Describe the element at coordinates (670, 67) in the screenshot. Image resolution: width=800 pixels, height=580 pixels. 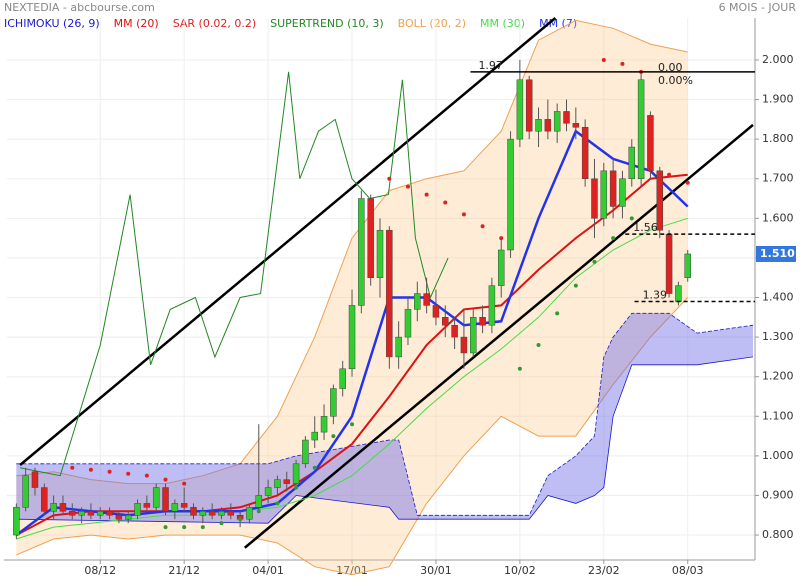
I see `fib-label: 0.00` at that location.